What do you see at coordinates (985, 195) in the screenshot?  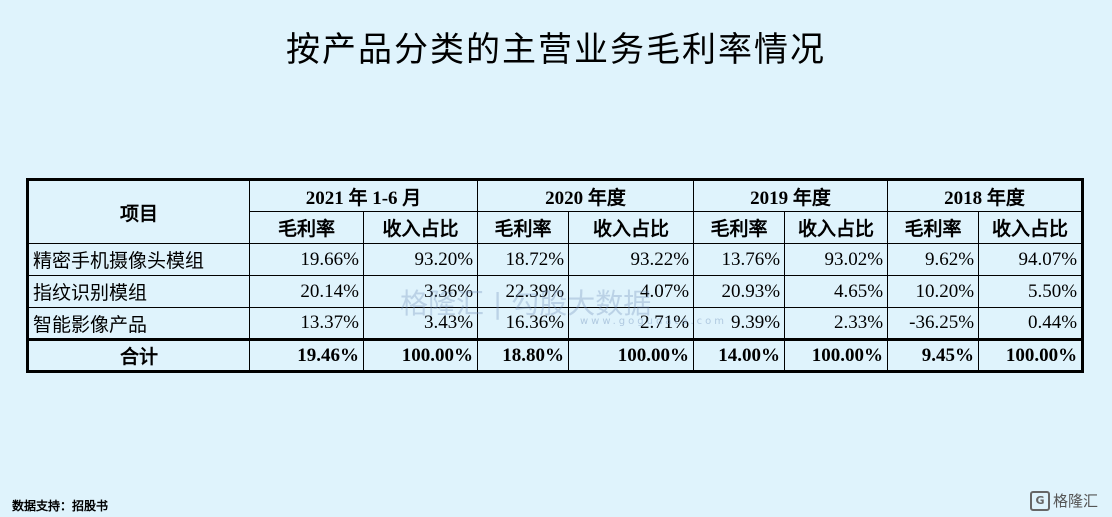 I see `period-header: 2018 年度` at bounding box center [985, 195].